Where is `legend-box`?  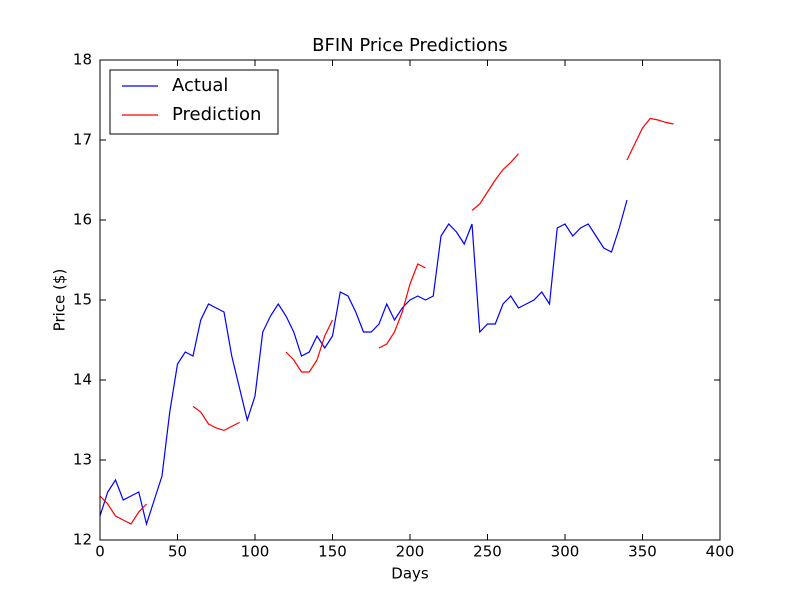 legend-box is located at coordinates (194, 102).